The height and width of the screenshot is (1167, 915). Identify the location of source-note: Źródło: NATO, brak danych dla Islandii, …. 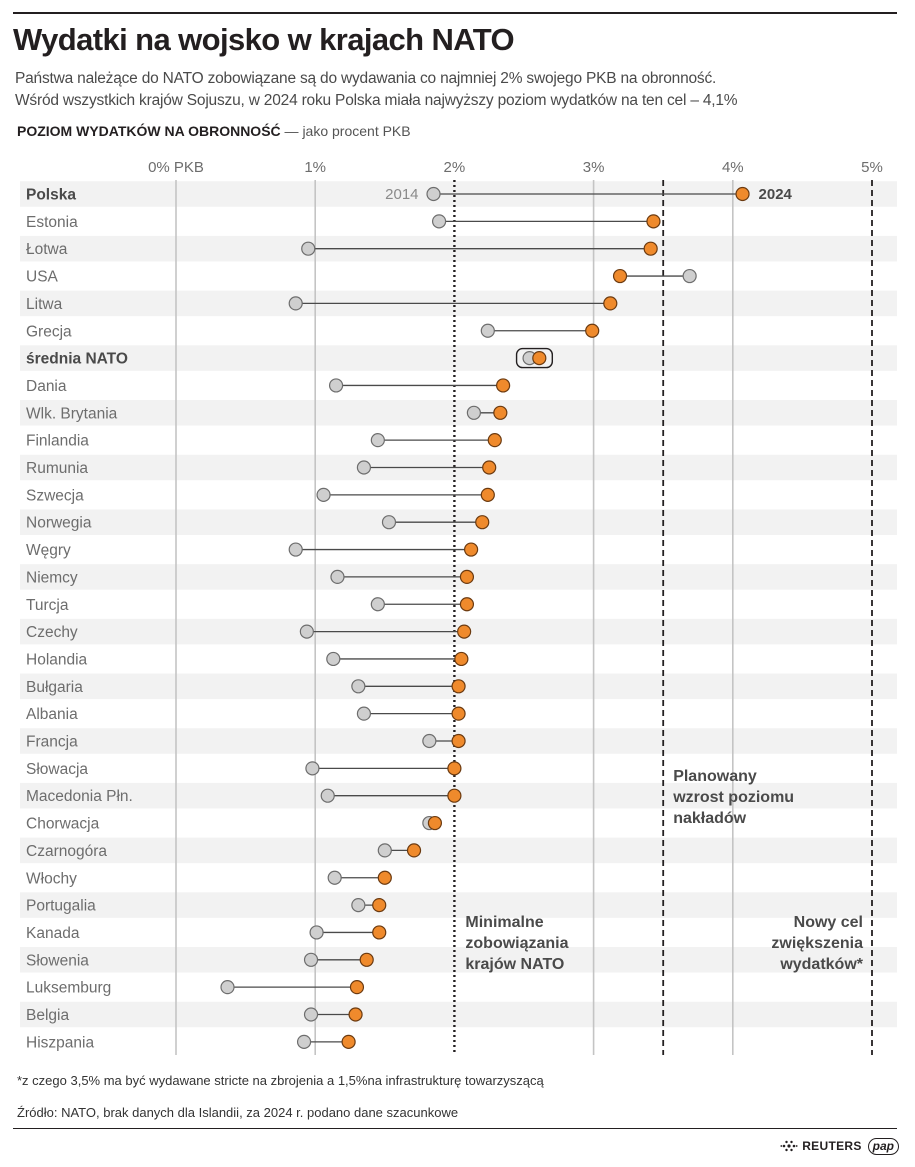
(238, 1112).